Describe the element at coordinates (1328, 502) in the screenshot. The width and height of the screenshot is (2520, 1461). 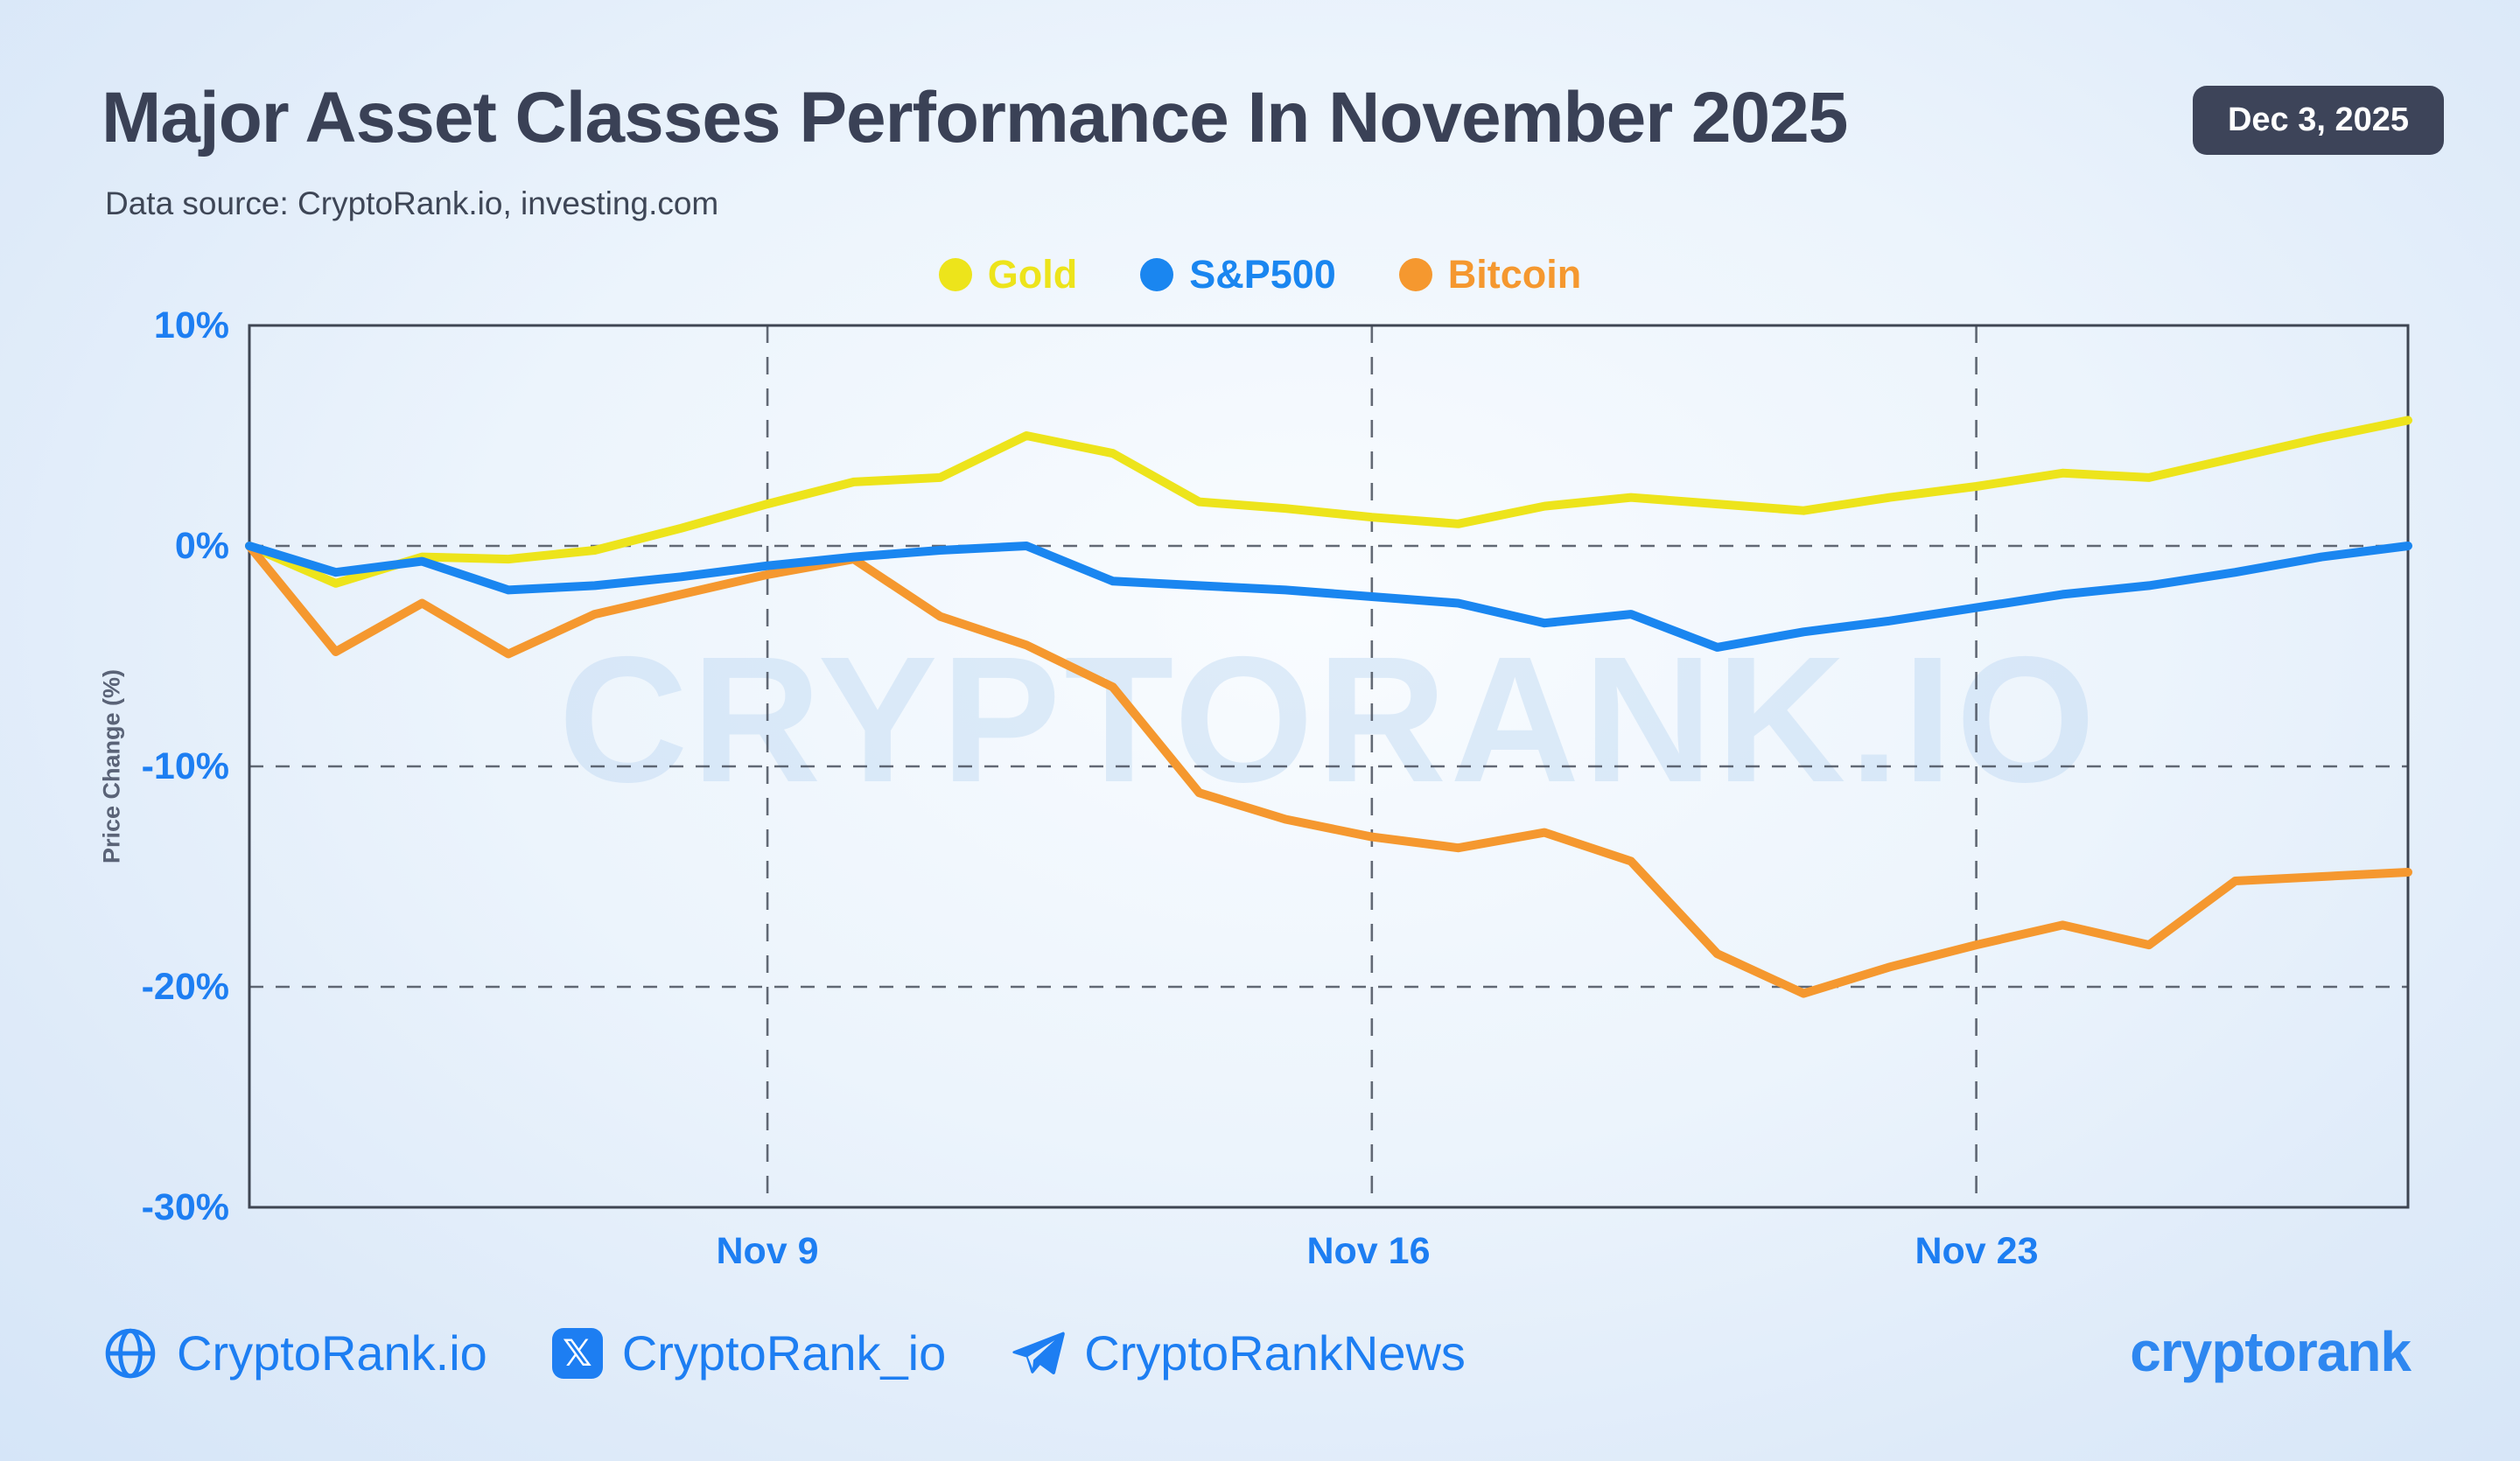
I see `series-line-gold` at that location.